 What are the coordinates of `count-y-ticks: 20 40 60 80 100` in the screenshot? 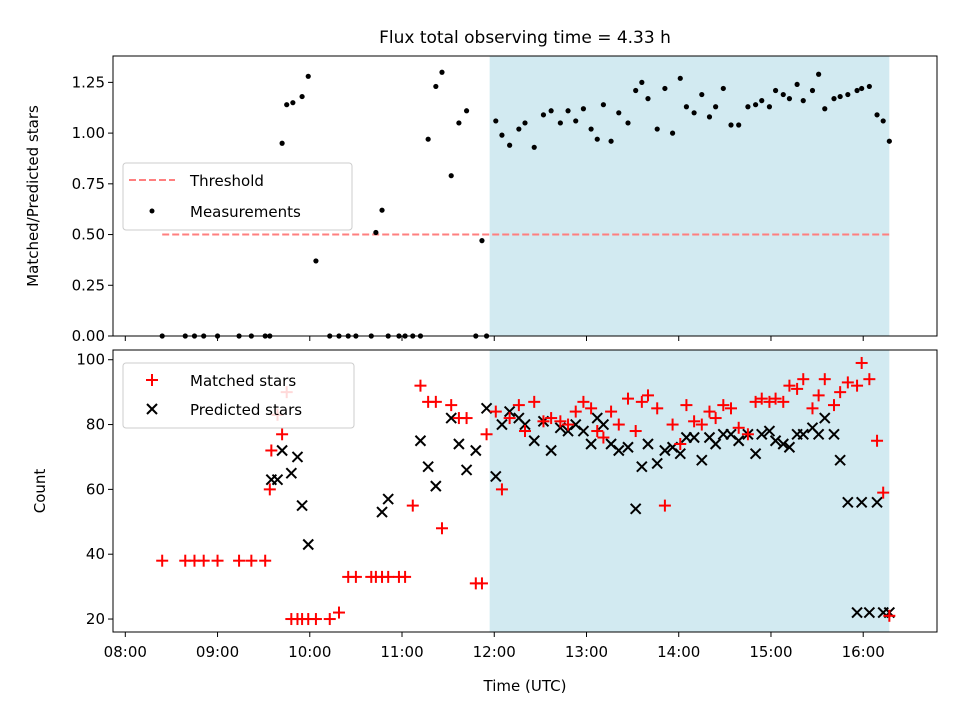 It's located at (94, 489).